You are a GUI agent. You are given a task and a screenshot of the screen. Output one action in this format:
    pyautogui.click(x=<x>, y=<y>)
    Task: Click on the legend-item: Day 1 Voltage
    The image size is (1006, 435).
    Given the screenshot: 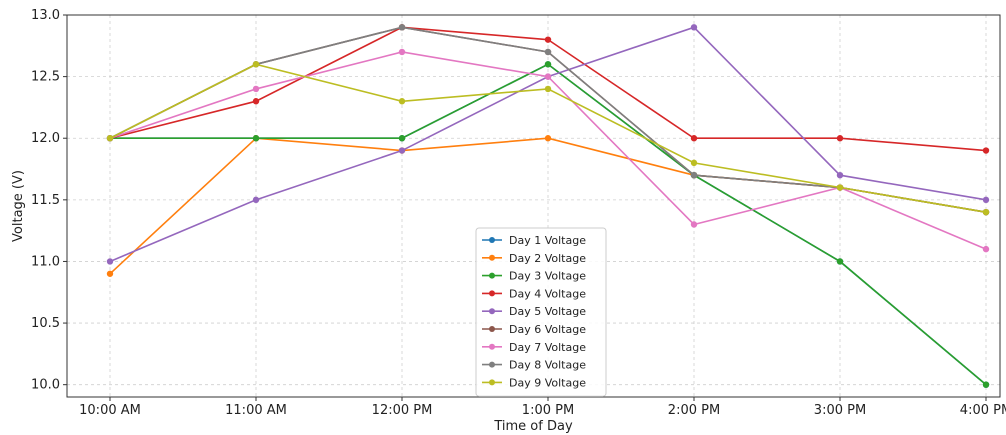 What is the action you would take?
    pyautogui.click(x=534, y=240)
    